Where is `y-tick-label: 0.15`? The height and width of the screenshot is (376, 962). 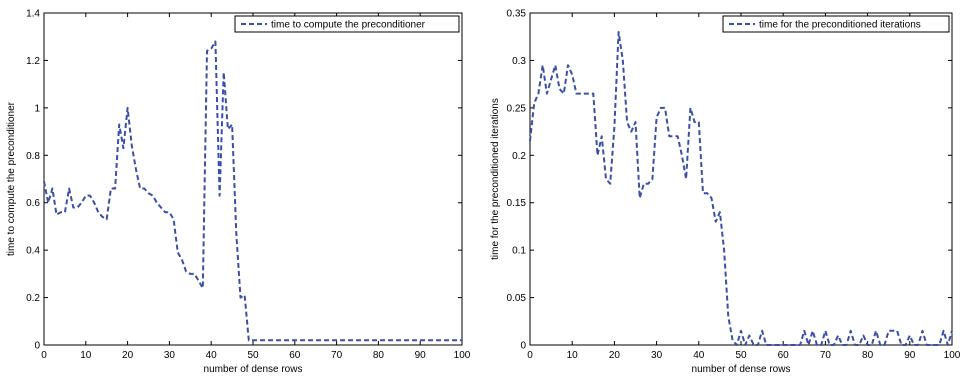 y-tick-label: 0.15 is located at coordinates (517, 203).